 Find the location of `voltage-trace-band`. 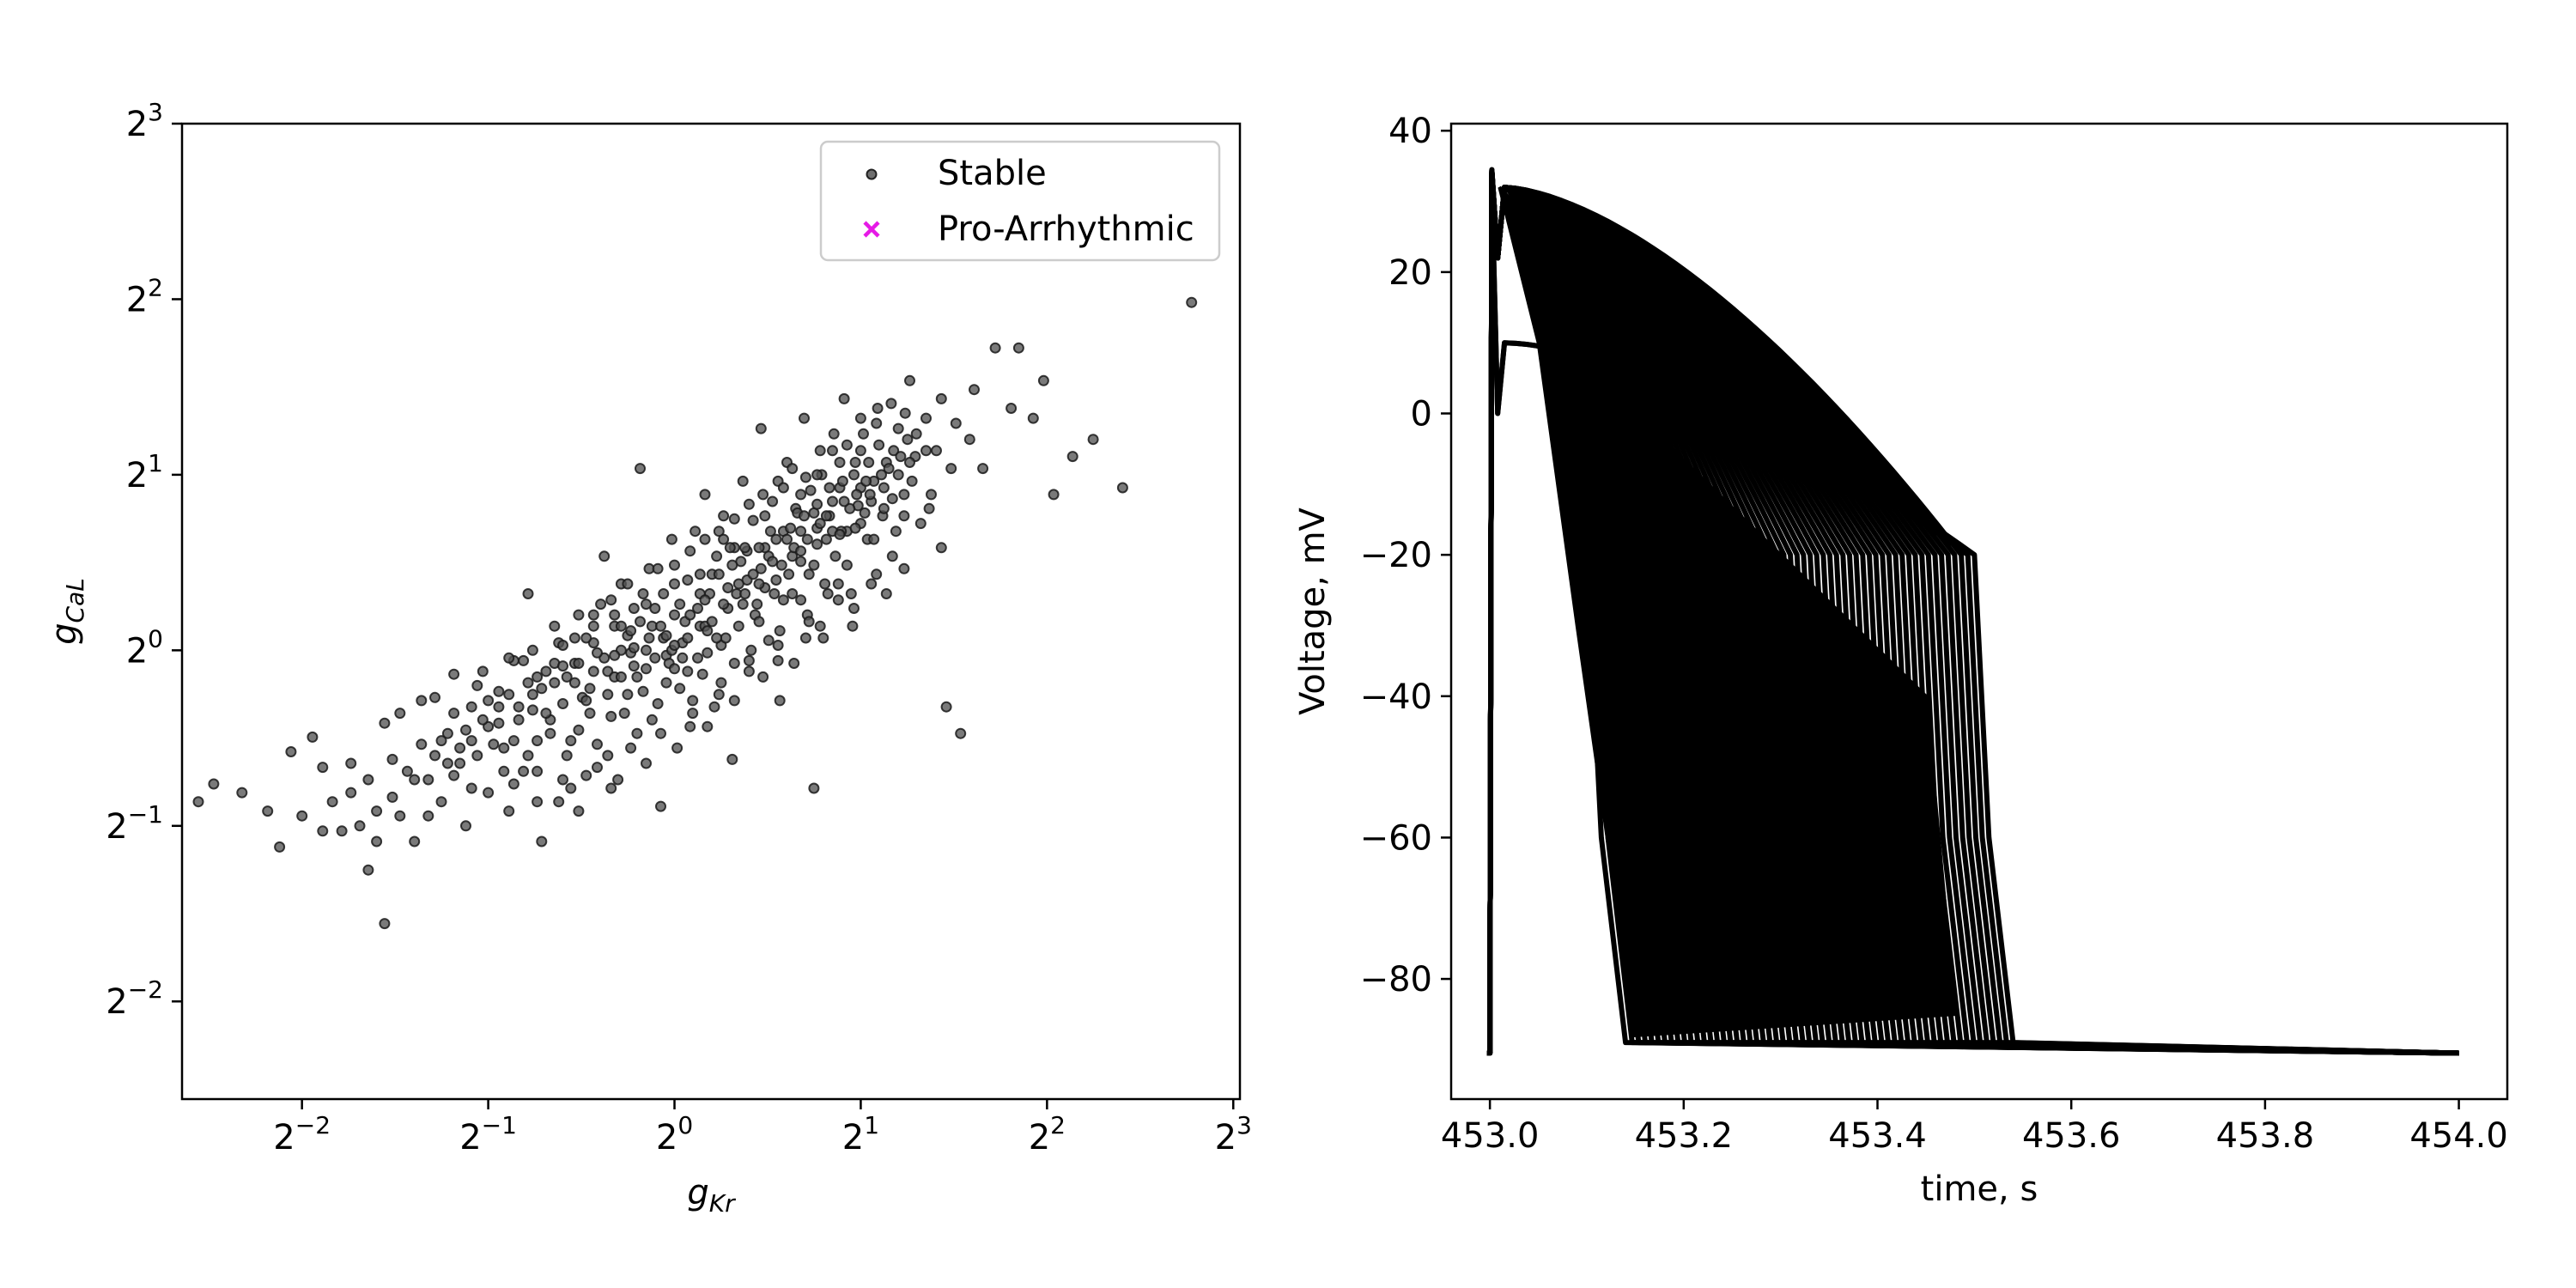

voltage-trace-band is located at coordinates (1727, 611).